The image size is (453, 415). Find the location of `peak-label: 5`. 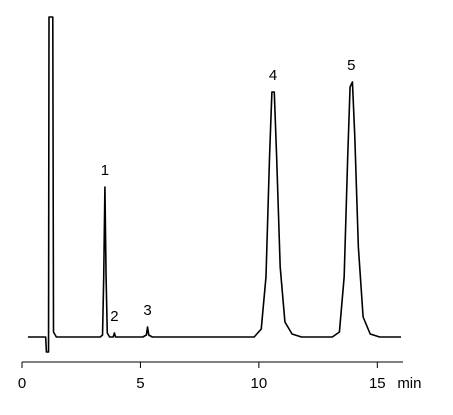

peak-label: 5 is located at coordinates (351, 65).